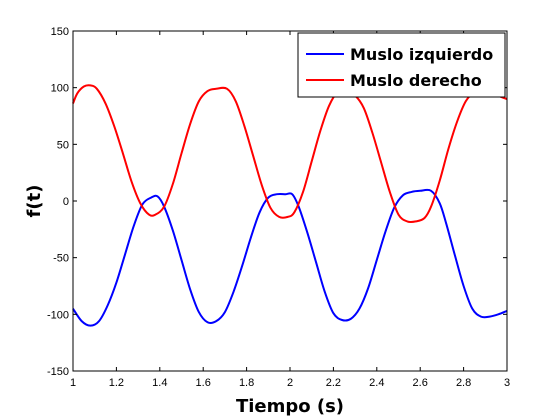 The height and width of the screenshot is (420, 560). I want to click on y-tick-label: 50, so click(63, 145).